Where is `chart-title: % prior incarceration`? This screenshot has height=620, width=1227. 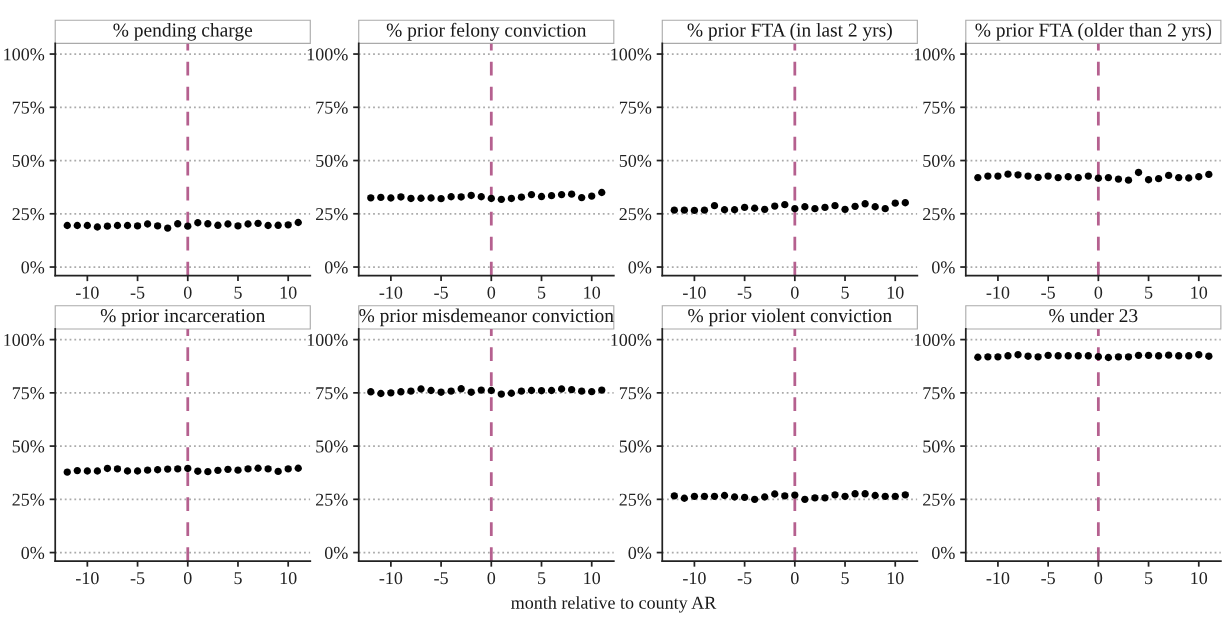
chart-title: % prior incarceration is located at coordinates (183, 318).